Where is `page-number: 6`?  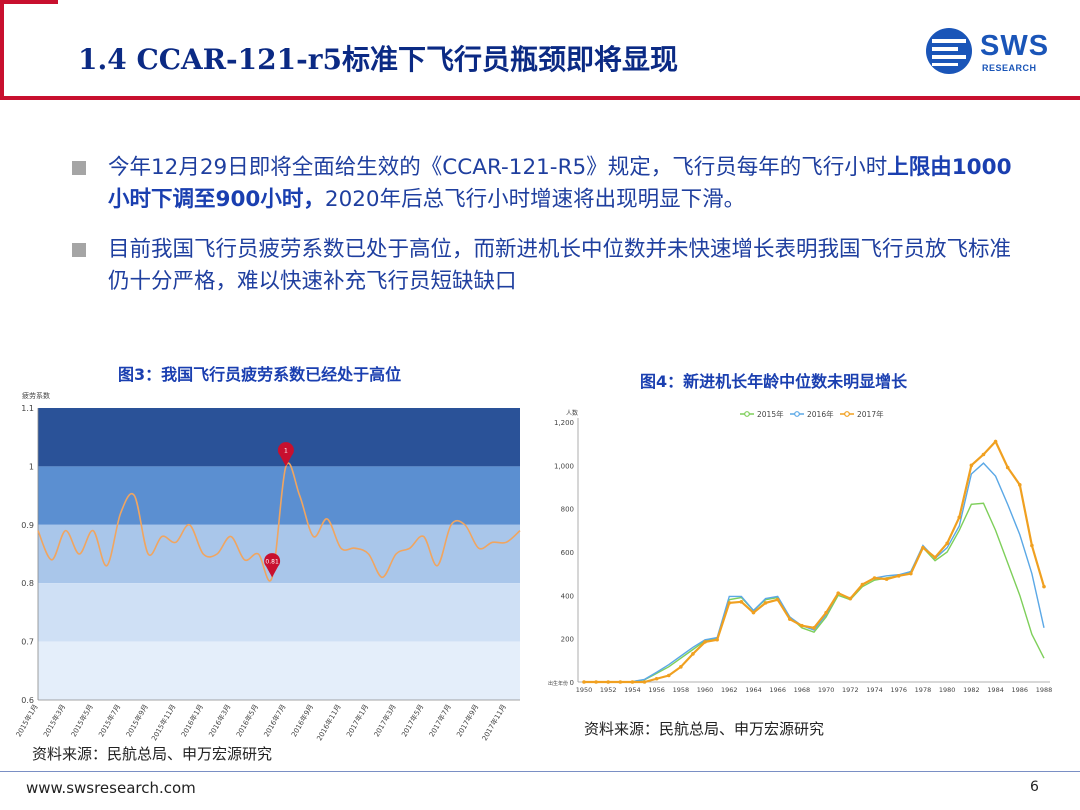 page-number: 6 is located at coordinates (1034, 787).